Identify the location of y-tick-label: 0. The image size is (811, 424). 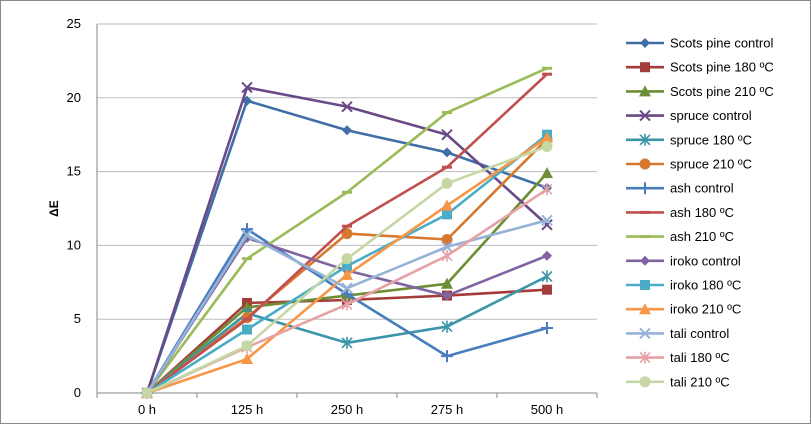
(77, 392).